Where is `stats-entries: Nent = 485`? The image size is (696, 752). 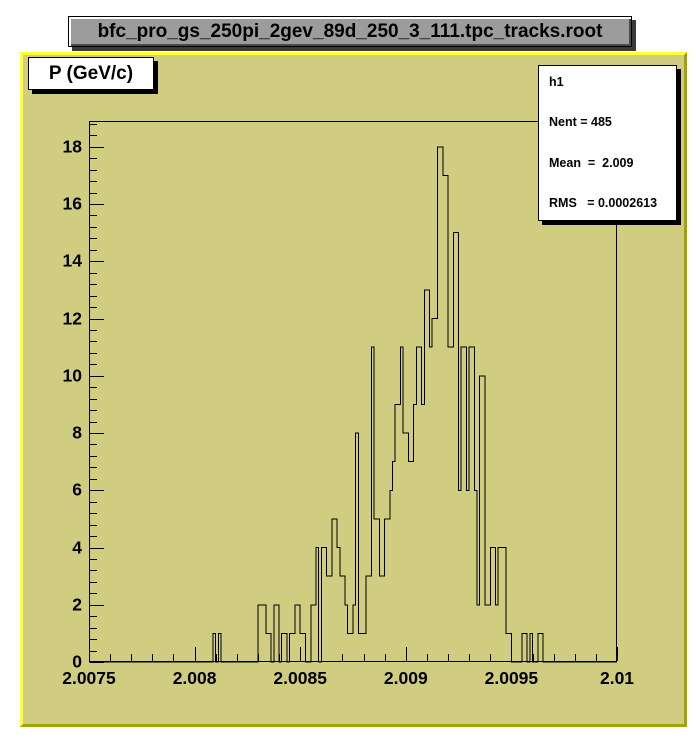 stats-entries: Nent = 485 is located at coordinates (580, 122).